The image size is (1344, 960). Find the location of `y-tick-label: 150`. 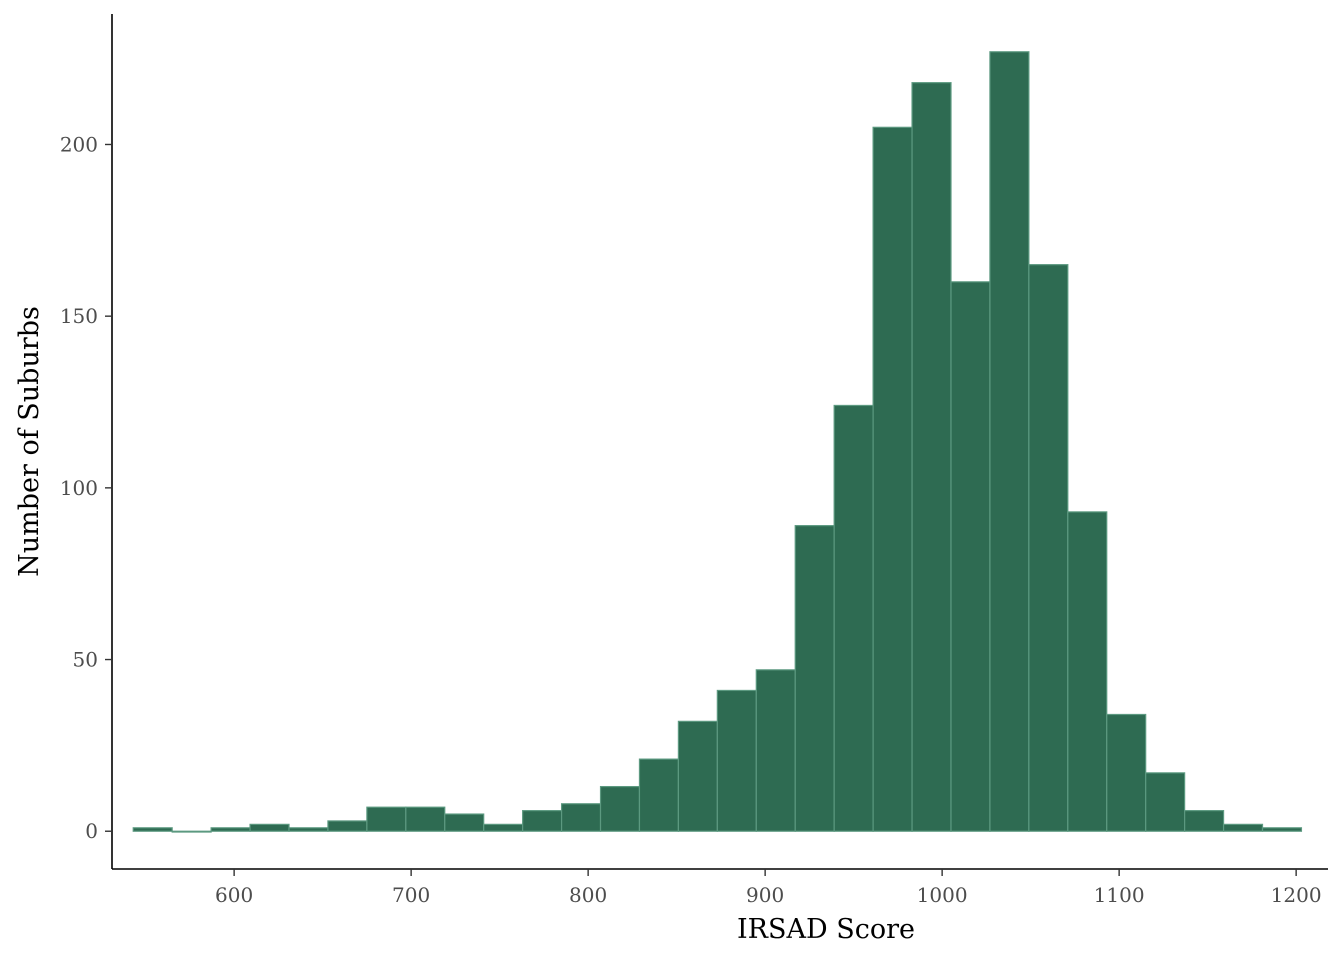

y-tick-label: 150 is located at coordinates (79, 316).